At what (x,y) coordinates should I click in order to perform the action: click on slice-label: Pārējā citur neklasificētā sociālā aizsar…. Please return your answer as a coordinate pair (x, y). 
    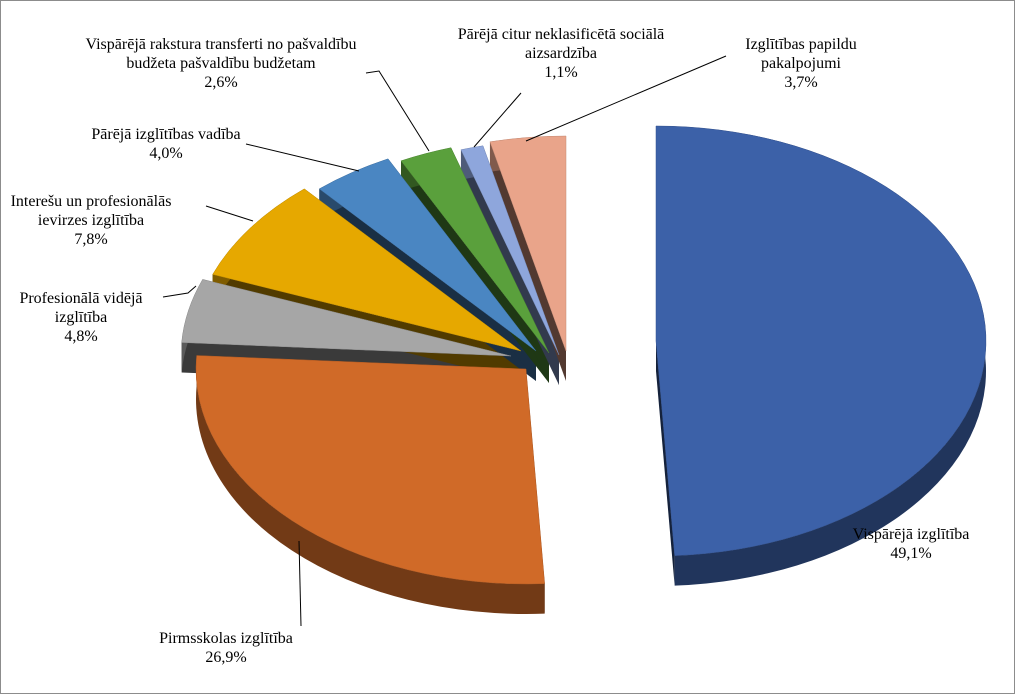
    Looking at the image, I should click on (561, 53).